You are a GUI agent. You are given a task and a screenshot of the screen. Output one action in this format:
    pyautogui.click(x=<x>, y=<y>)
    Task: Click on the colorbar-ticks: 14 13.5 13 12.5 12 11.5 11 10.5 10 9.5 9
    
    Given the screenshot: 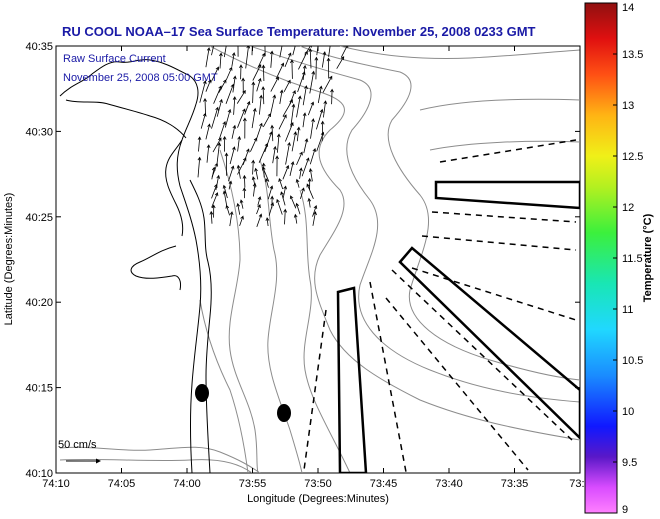 What is the action you would take?
    pyautogui.click(x=628, y=259)
    